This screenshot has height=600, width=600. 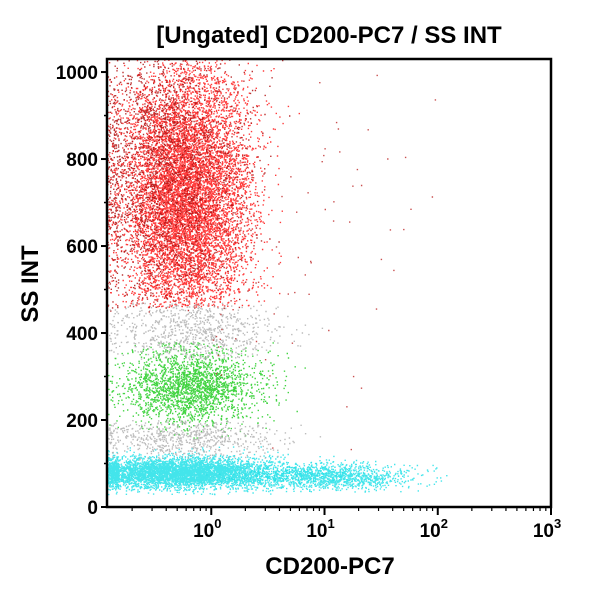 I want to click on y-tick-label-1: 200, so click(x=82, y=421).